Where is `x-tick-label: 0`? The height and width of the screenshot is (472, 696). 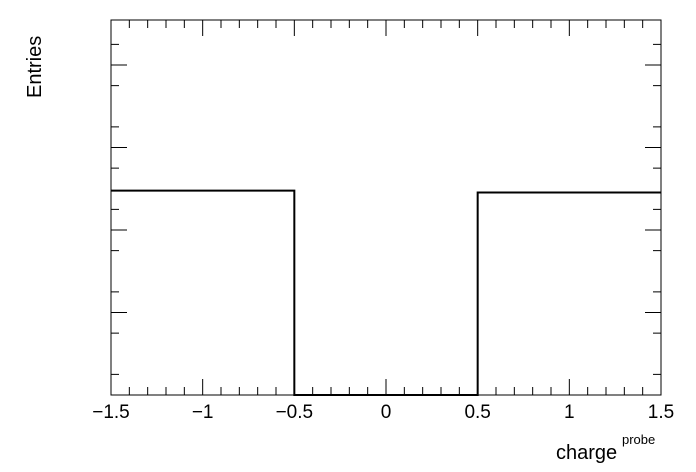 x-tick-label: 0 is located at coordinates (386, 412).